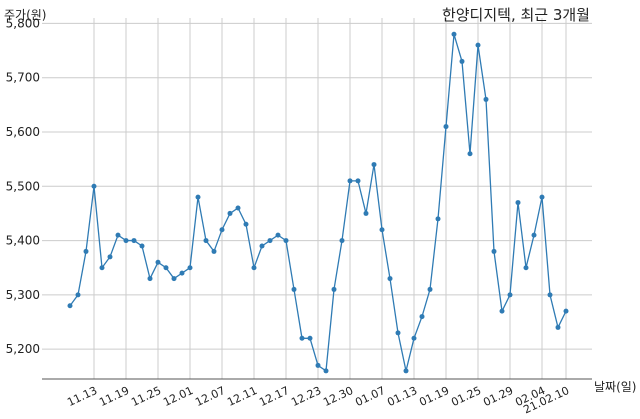 The width and height of the screenshot is (640, 419). I want to click on x-axis-label: 날짜(일), so click(615, 387).